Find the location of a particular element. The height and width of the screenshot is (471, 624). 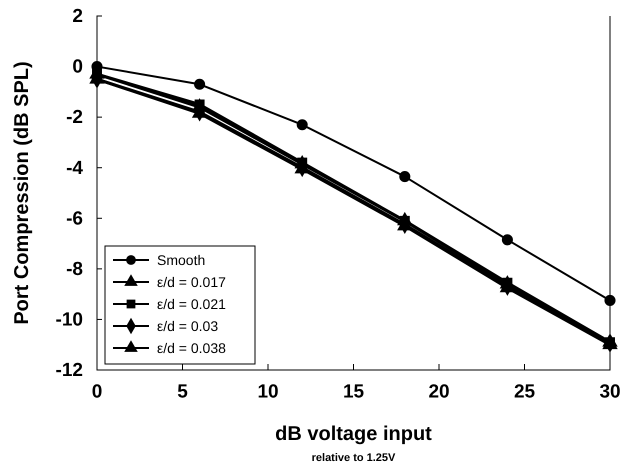

y-tick-label: -6 is located at coordinates (74, 219).